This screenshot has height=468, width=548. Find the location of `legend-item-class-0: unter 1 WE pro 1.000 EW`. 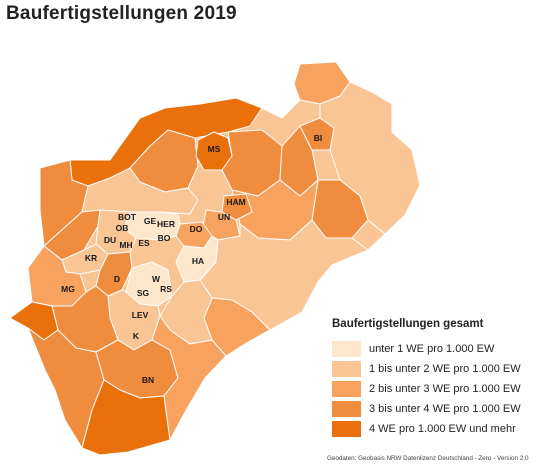

legend-item-class-0: unter 1 WE pro 1.000 EW is located at coordinates (439, 348).